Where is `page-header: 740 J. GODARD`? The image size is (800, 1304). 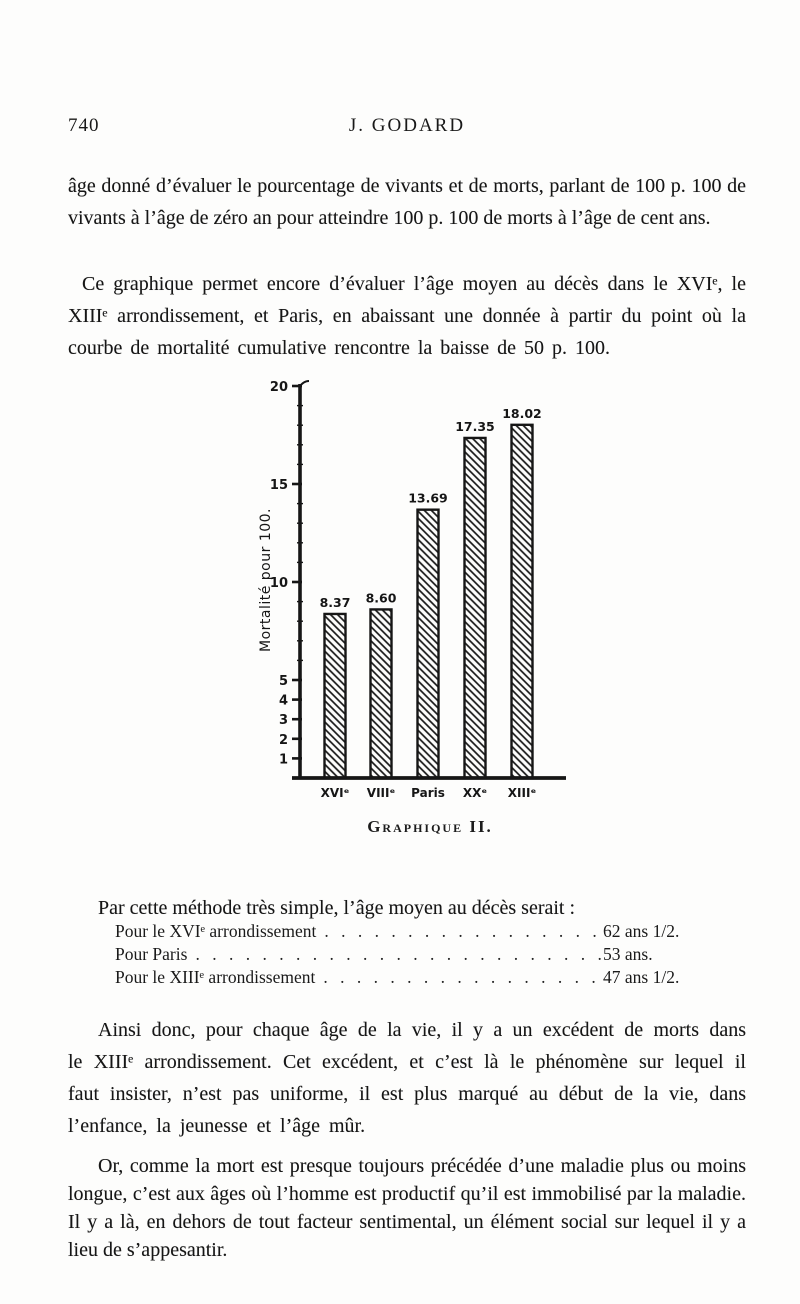 page-header: 740 J. GODARD is located at coordinates (407, 127).